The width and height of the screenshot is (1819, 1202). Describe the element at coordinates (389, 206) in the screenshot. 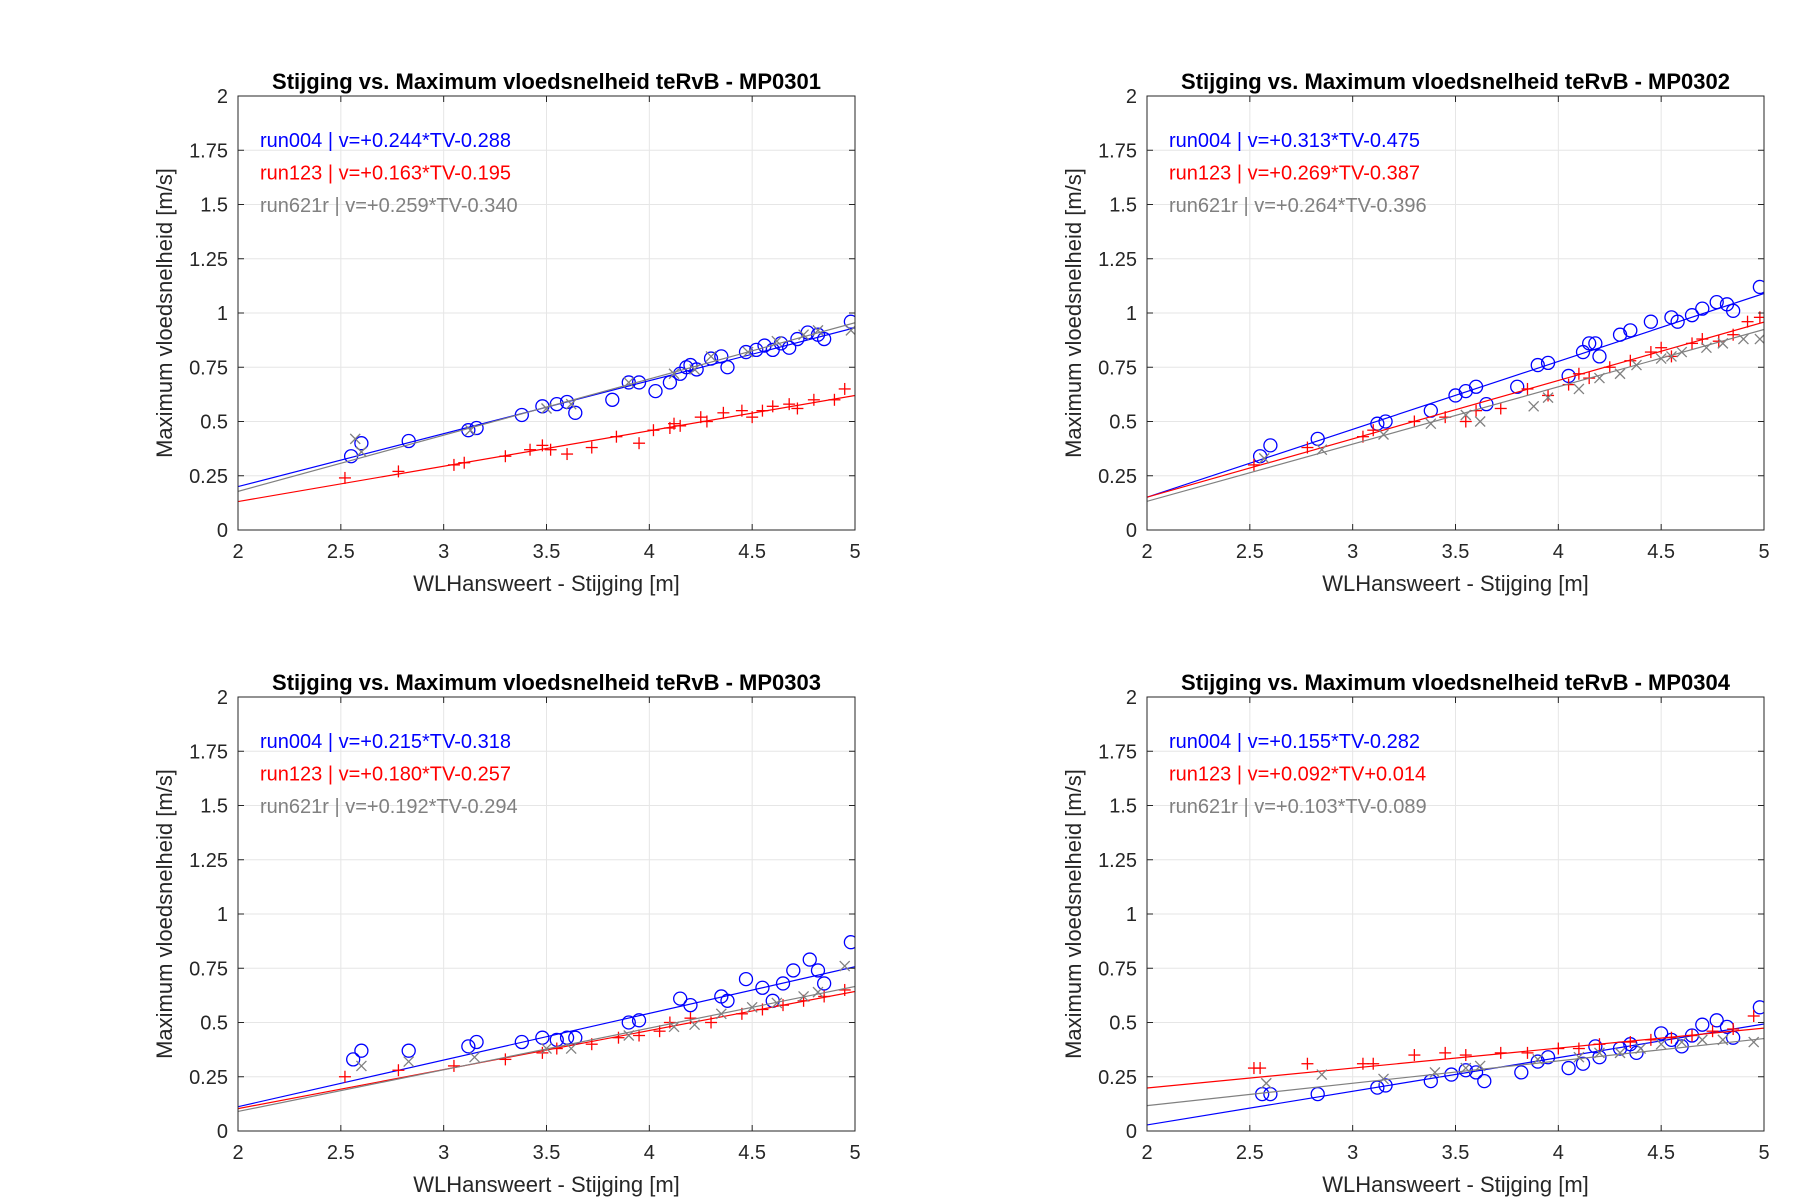

I see `legend-entry-run621r: run621r | v=+0.259*TV-0.340` at that location.